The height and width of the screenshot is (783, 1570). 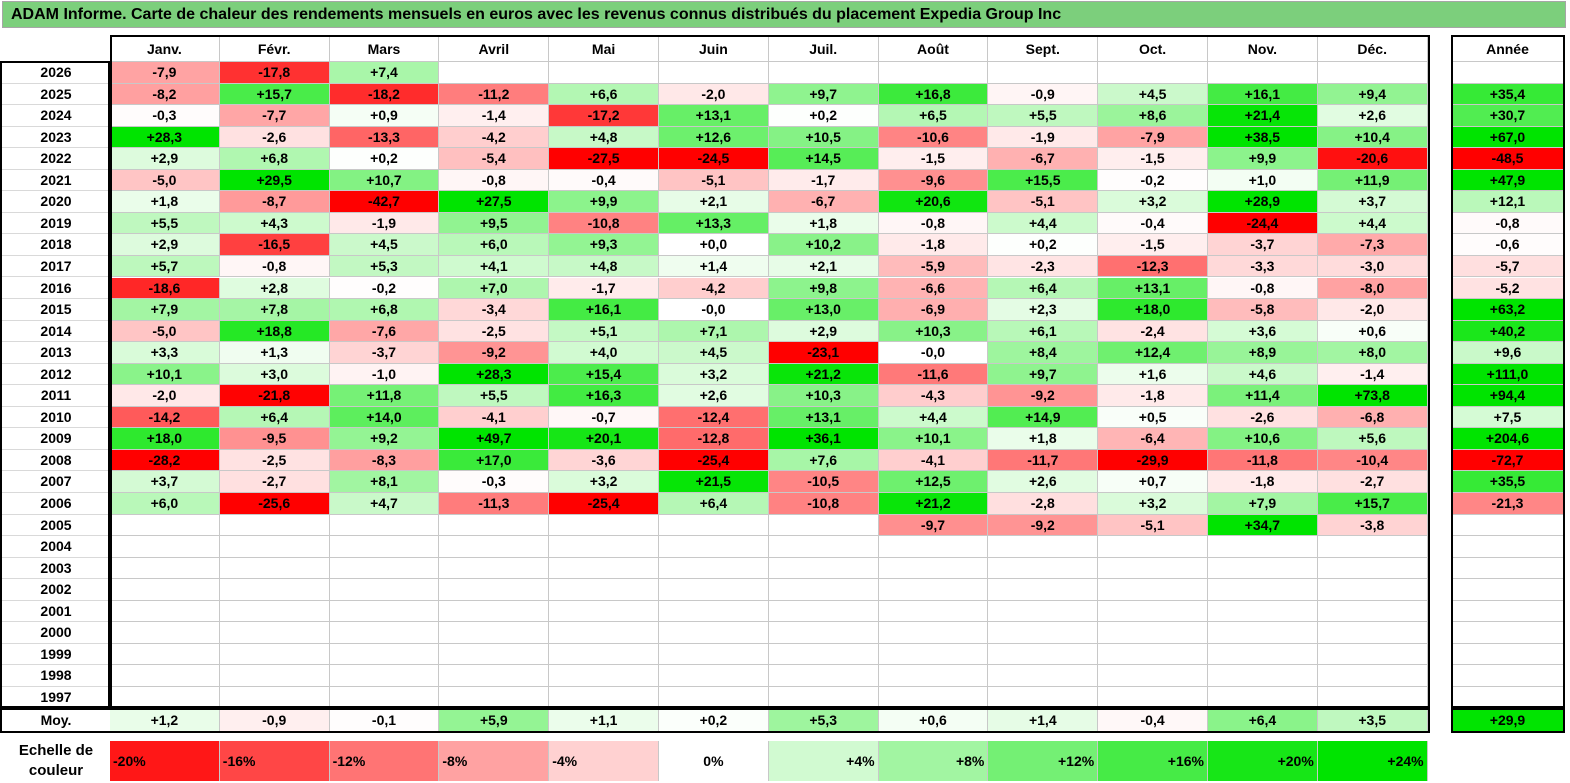 What do you see at coordinates (1263, 525) in the screenshot?
I see `heatmap-cell: +34,7` at bounding box center [1263, 525].